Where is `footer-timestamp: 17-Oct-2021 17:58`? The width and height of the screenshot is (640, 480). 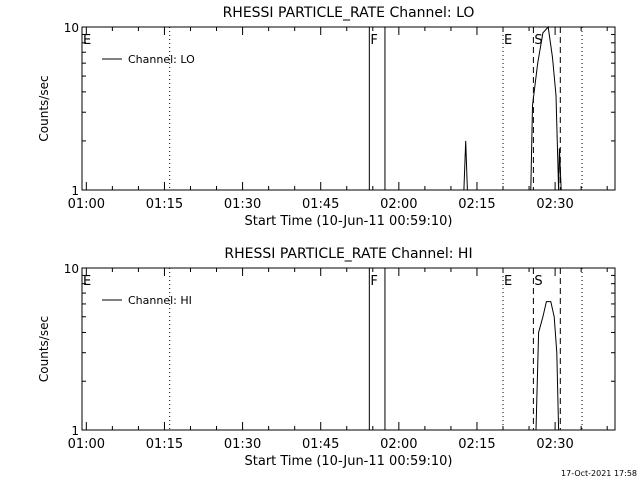
footer-timestamp: 17-Oct-2021 17:58 is located at coordinates (599, 473).